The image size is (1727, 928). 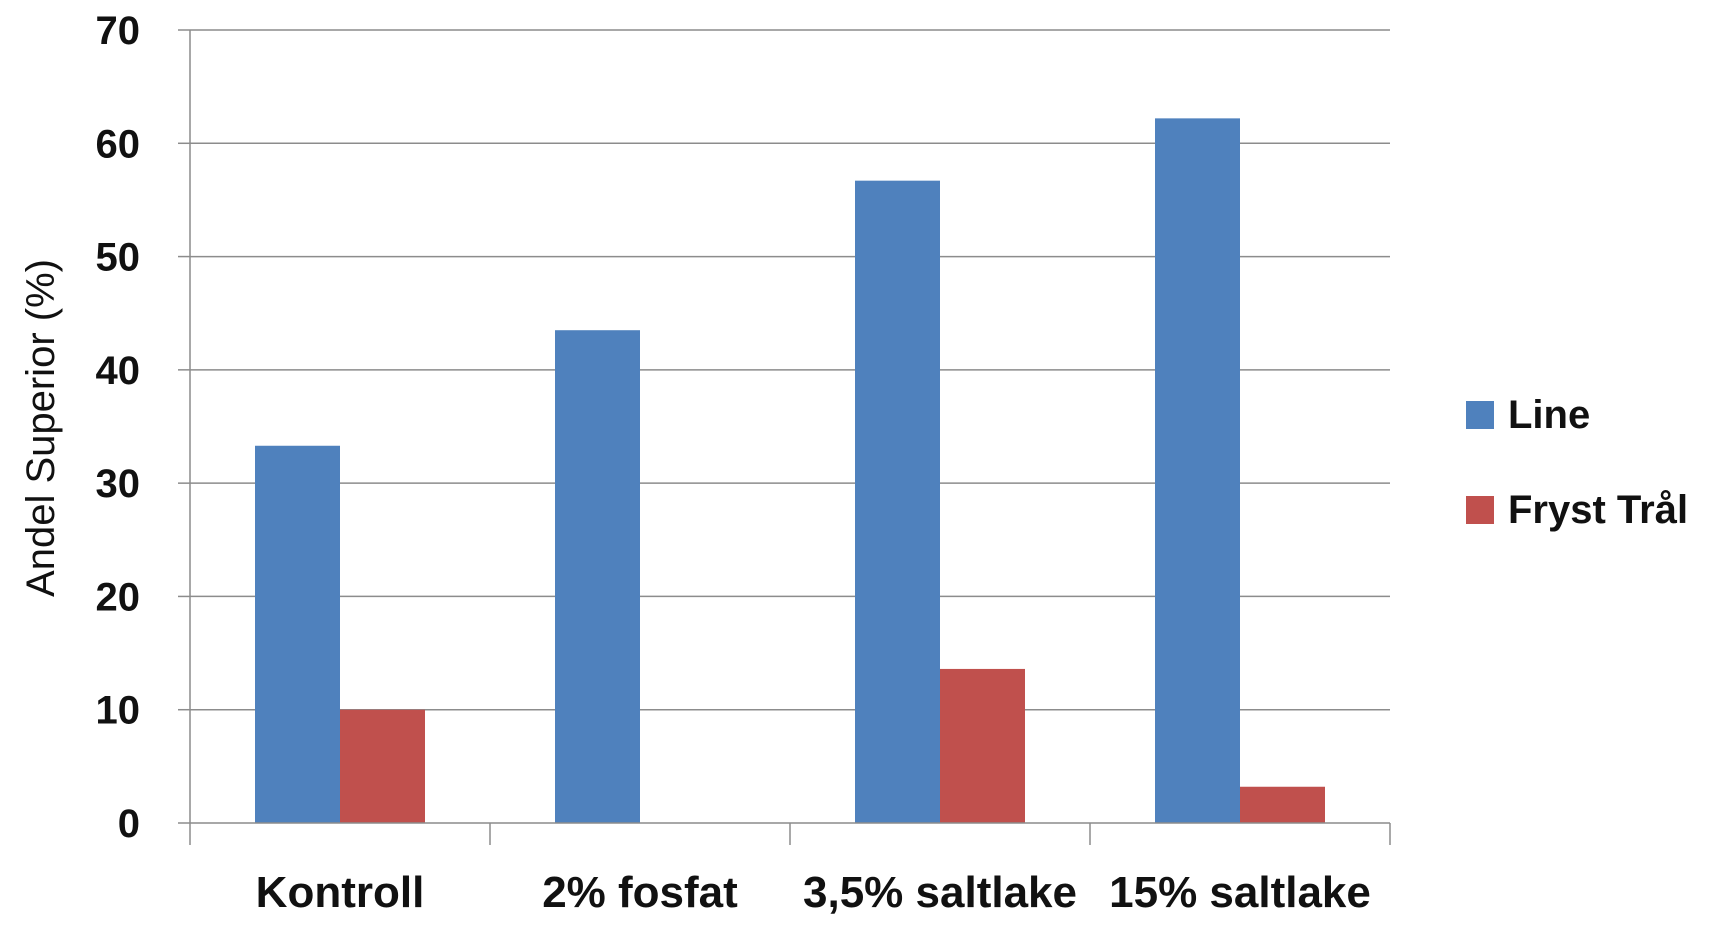 I want to click on legend: Line Fryst Trål, so click(x=1577, y=462).